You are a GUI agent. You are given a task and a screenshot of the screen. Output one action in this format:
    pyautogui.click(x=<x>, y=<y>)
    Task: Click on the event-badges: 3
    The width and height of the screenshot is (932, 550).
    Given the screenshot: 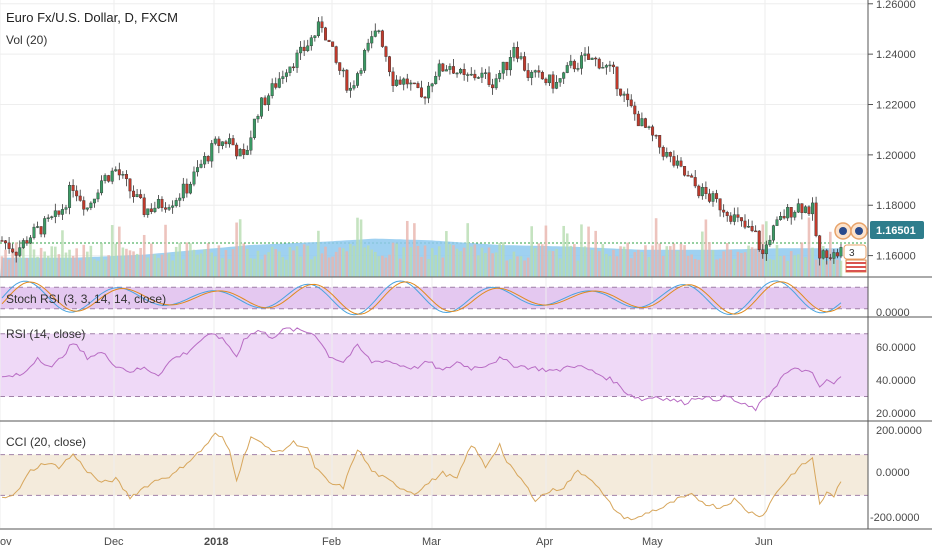 What is the action you would take?
    pyautogui.click(x=851, y=247)
    